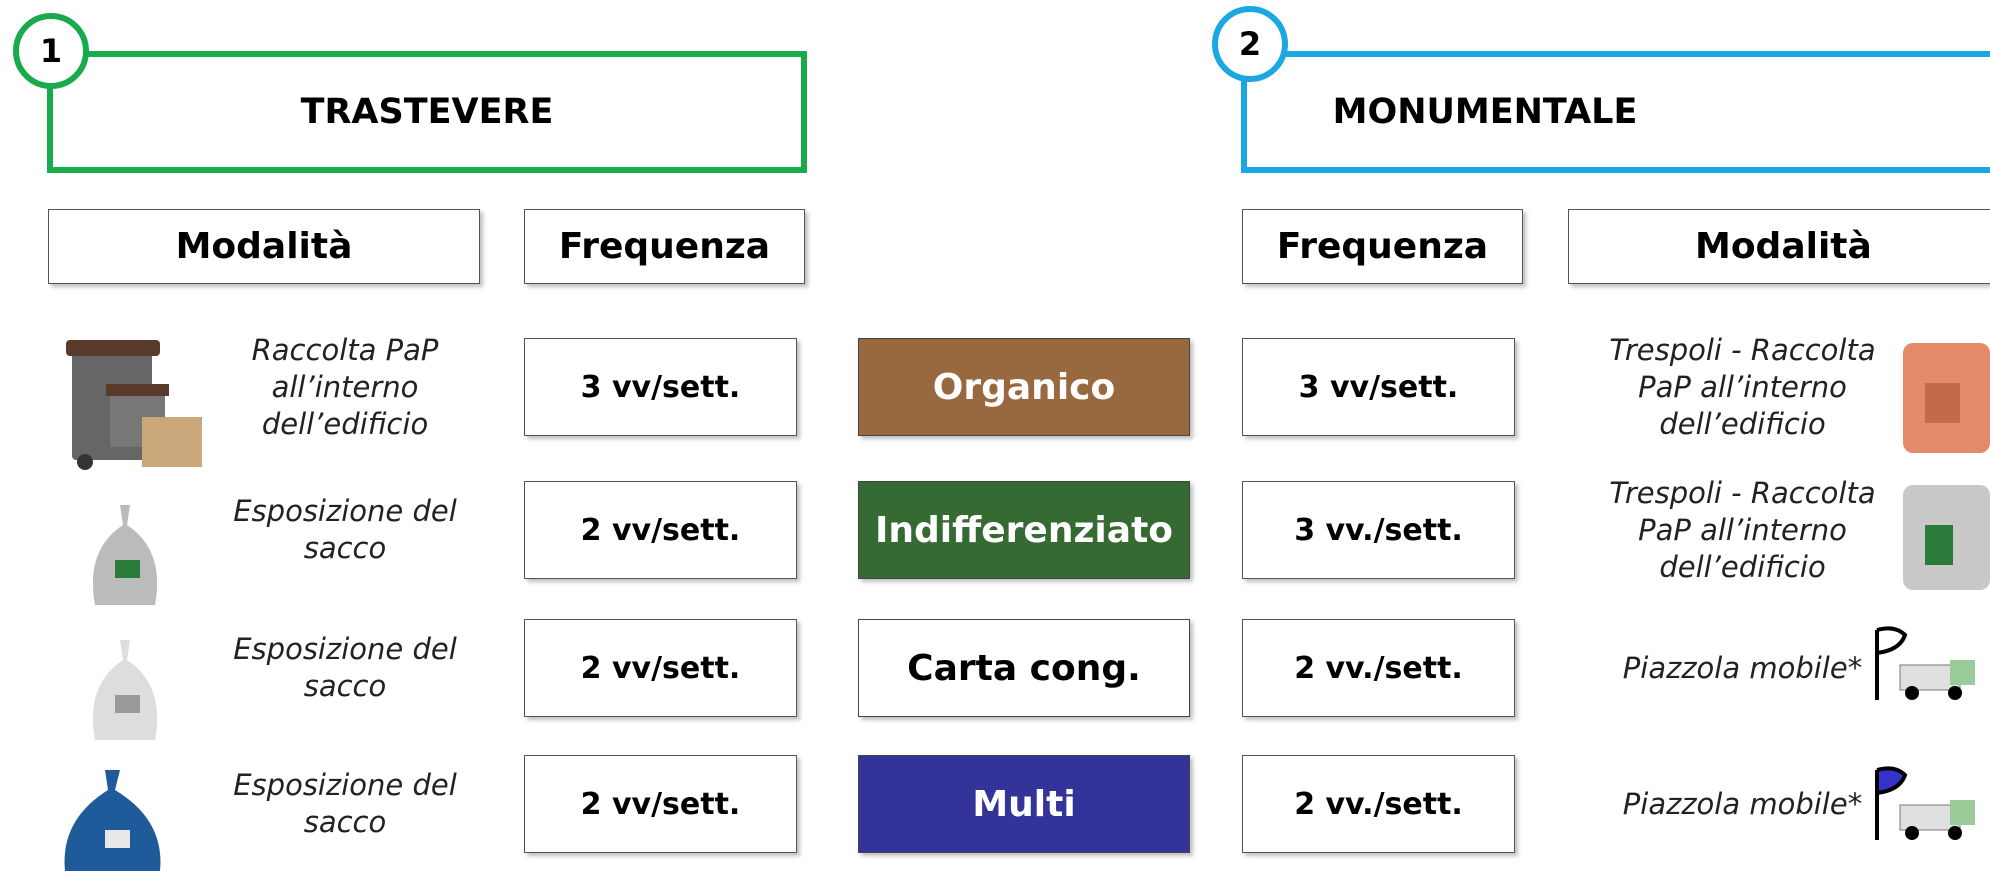  What do you see at coordinates (51, 51) in the screenshot?
I see `zone-number: 1` at bounding box center [51, 51].